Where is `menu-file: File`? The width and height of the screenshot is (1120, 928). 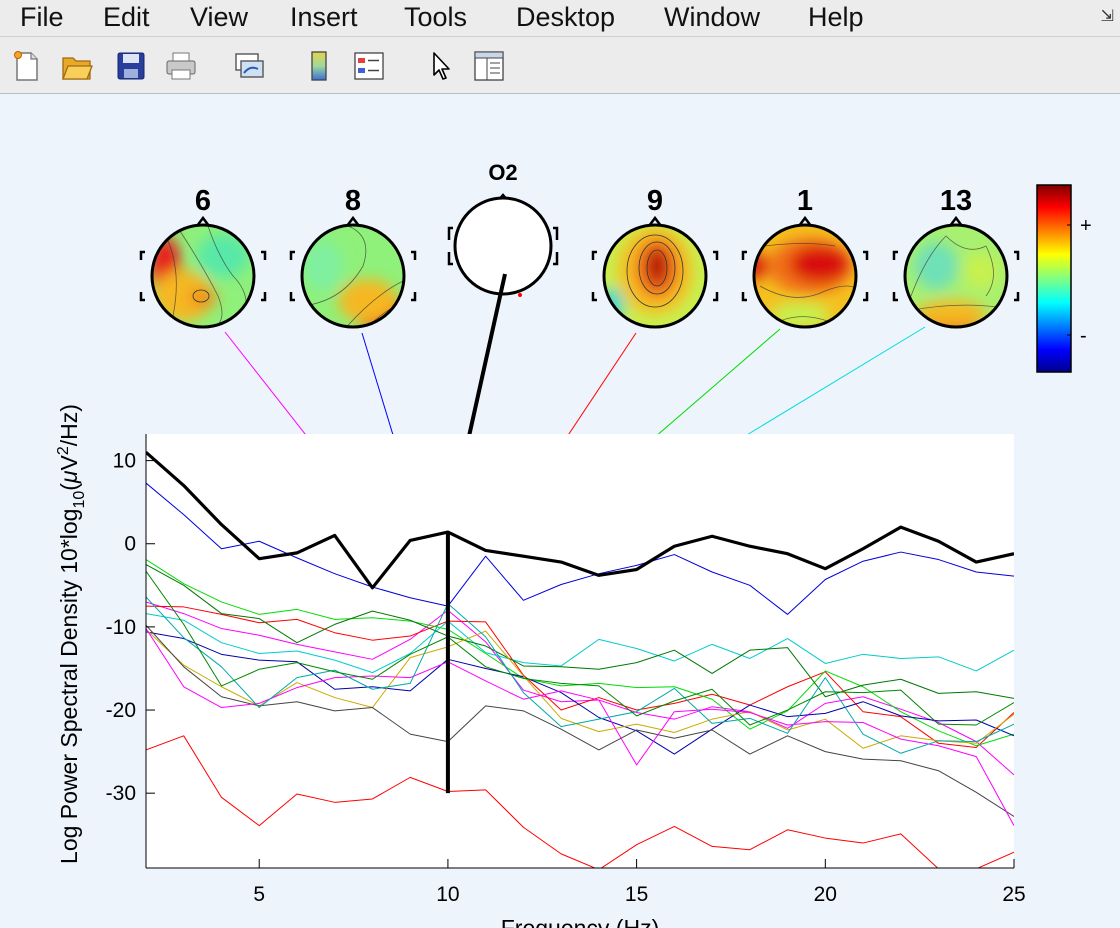 menu-file: File is located at coordinates (42, 17).